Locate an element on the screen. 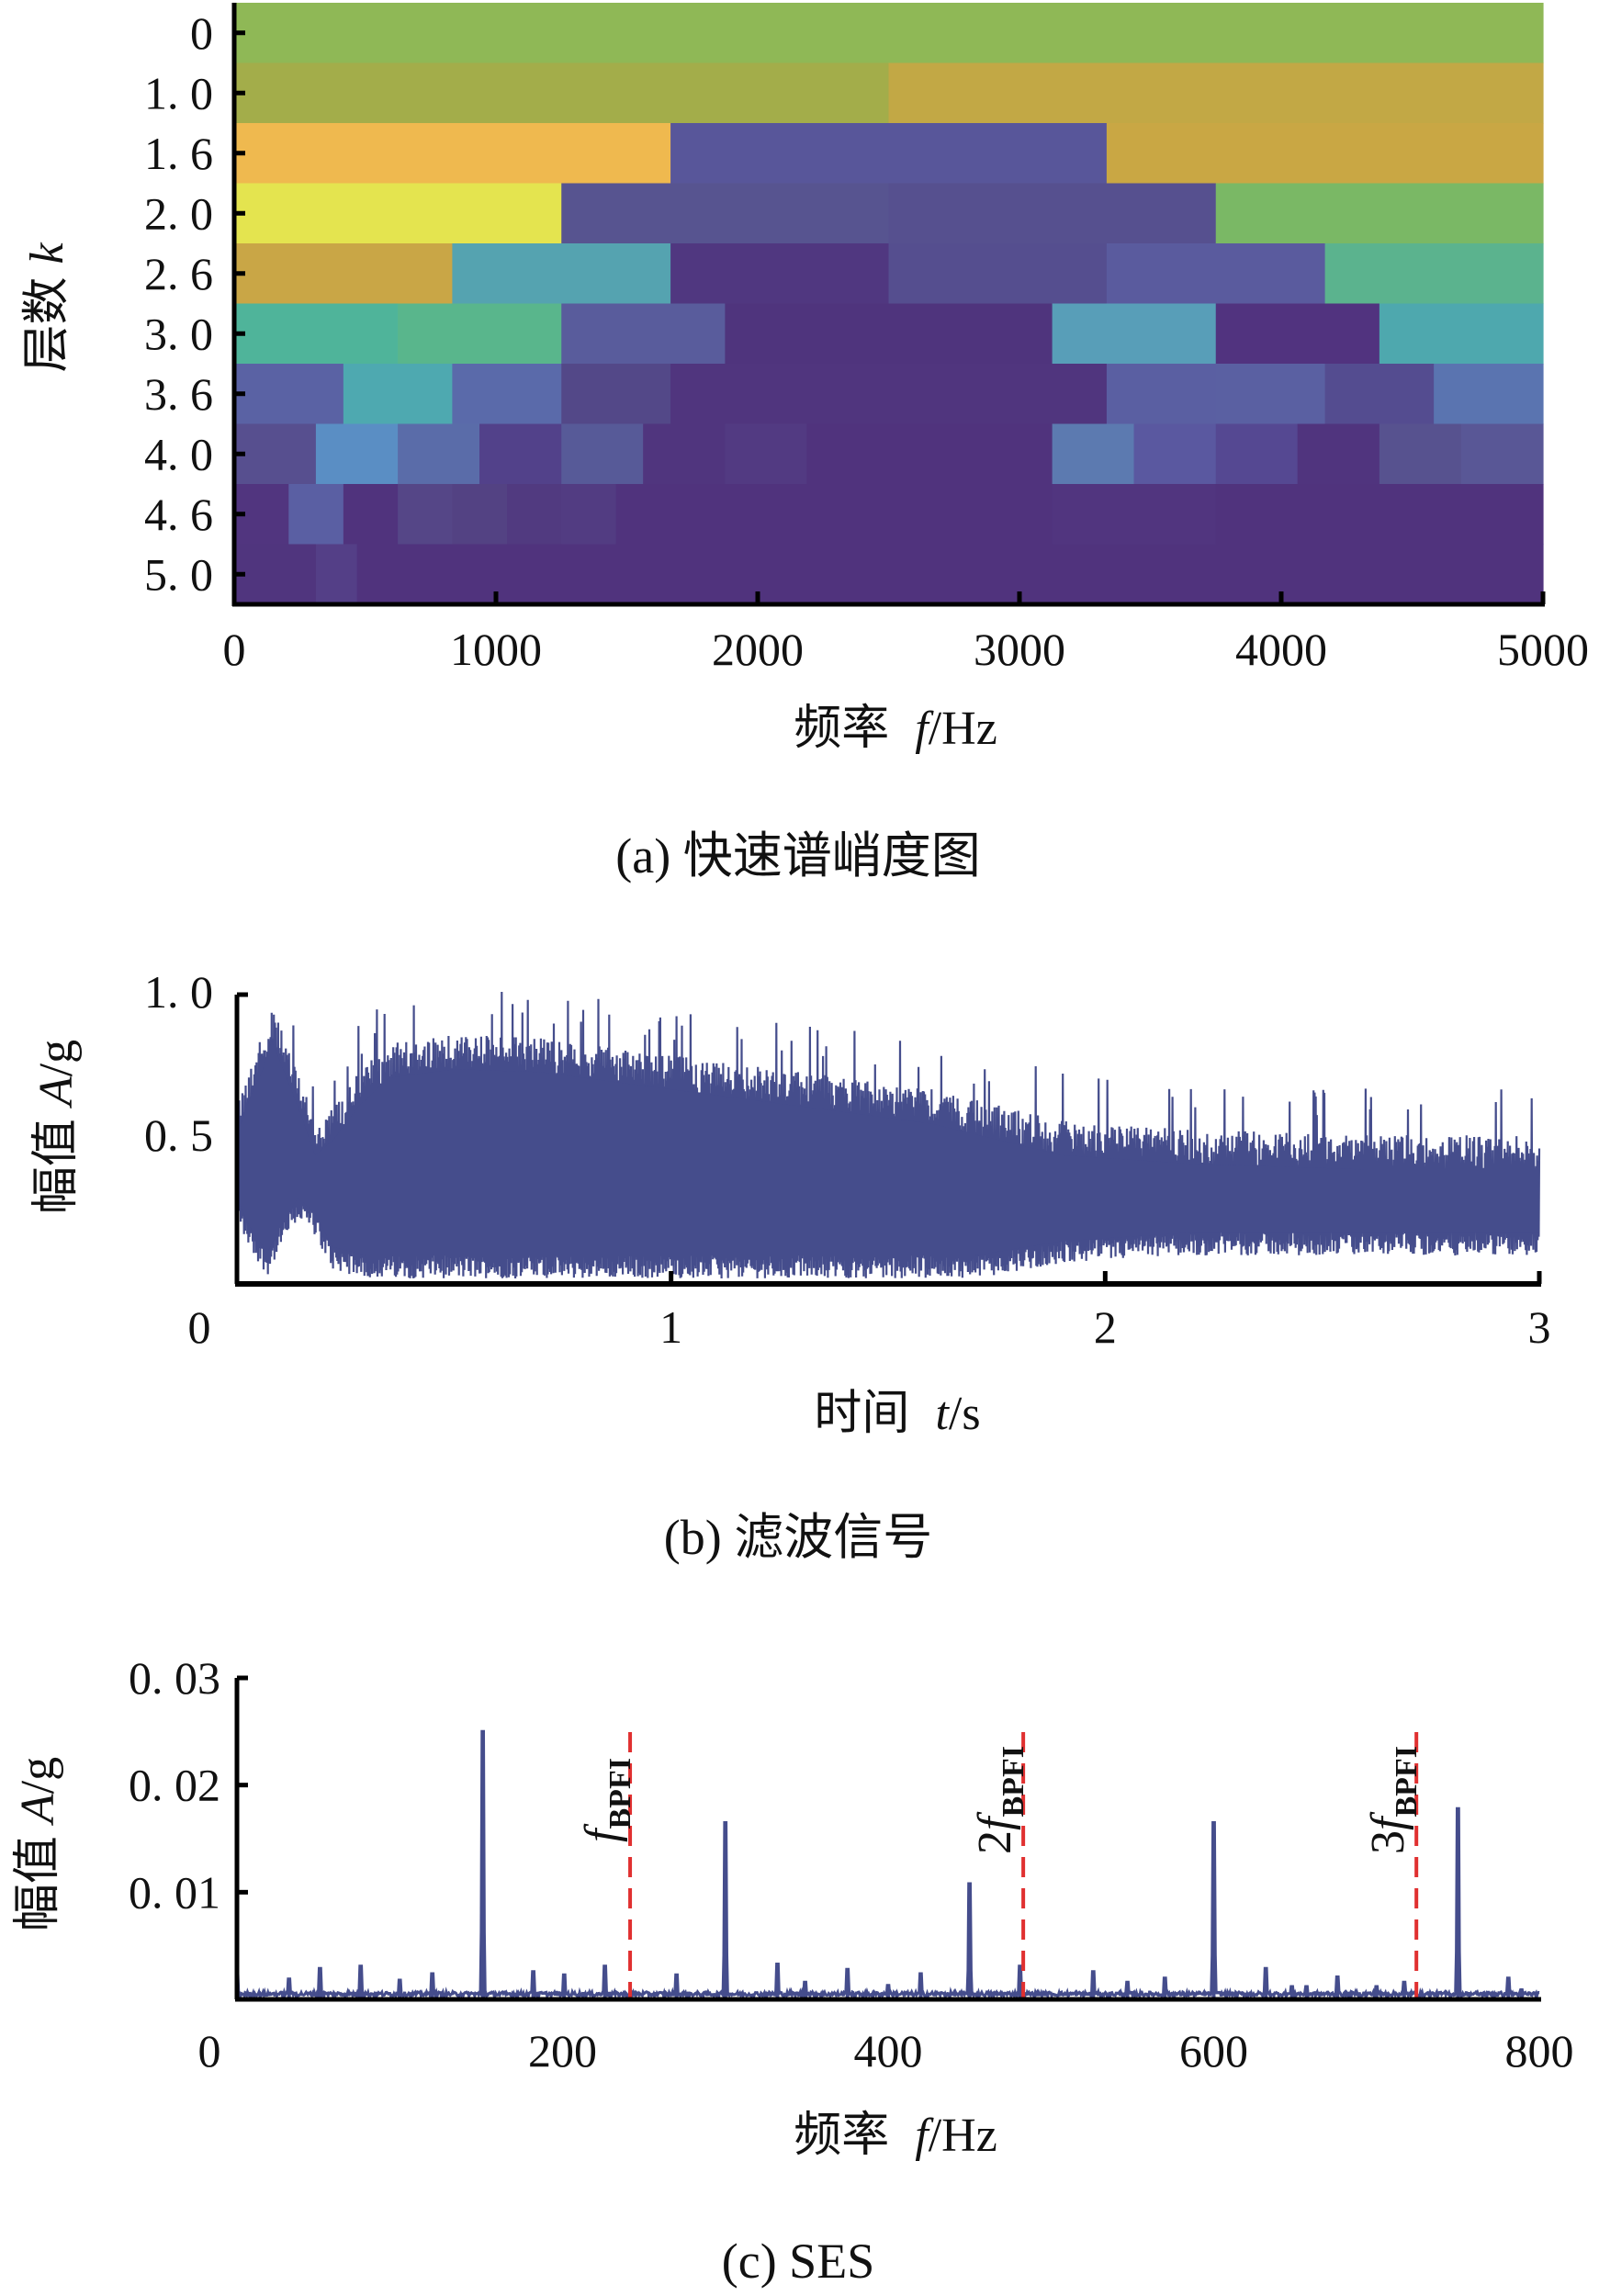 The image size is (1599, 2296). ses-ylabel: 幅值A/g is located at coordinates (38, 1844).